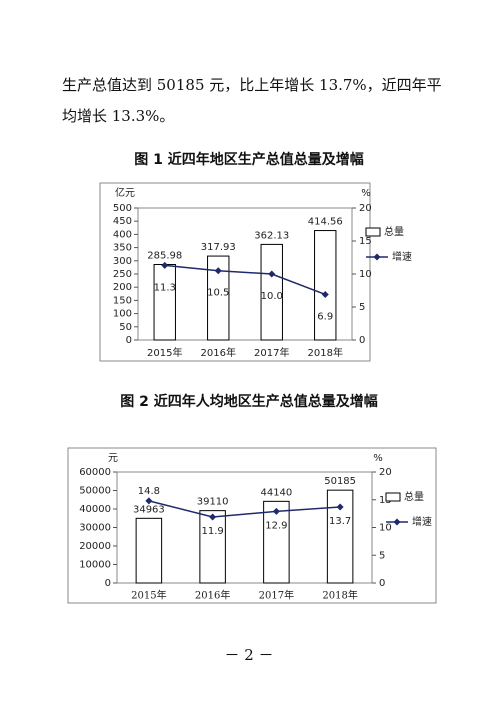 This screenshot has width=498, height=718. I want to click on chart-title: 图 2 近四年人均地区生产总值总量及增幅, so click(249, 401).